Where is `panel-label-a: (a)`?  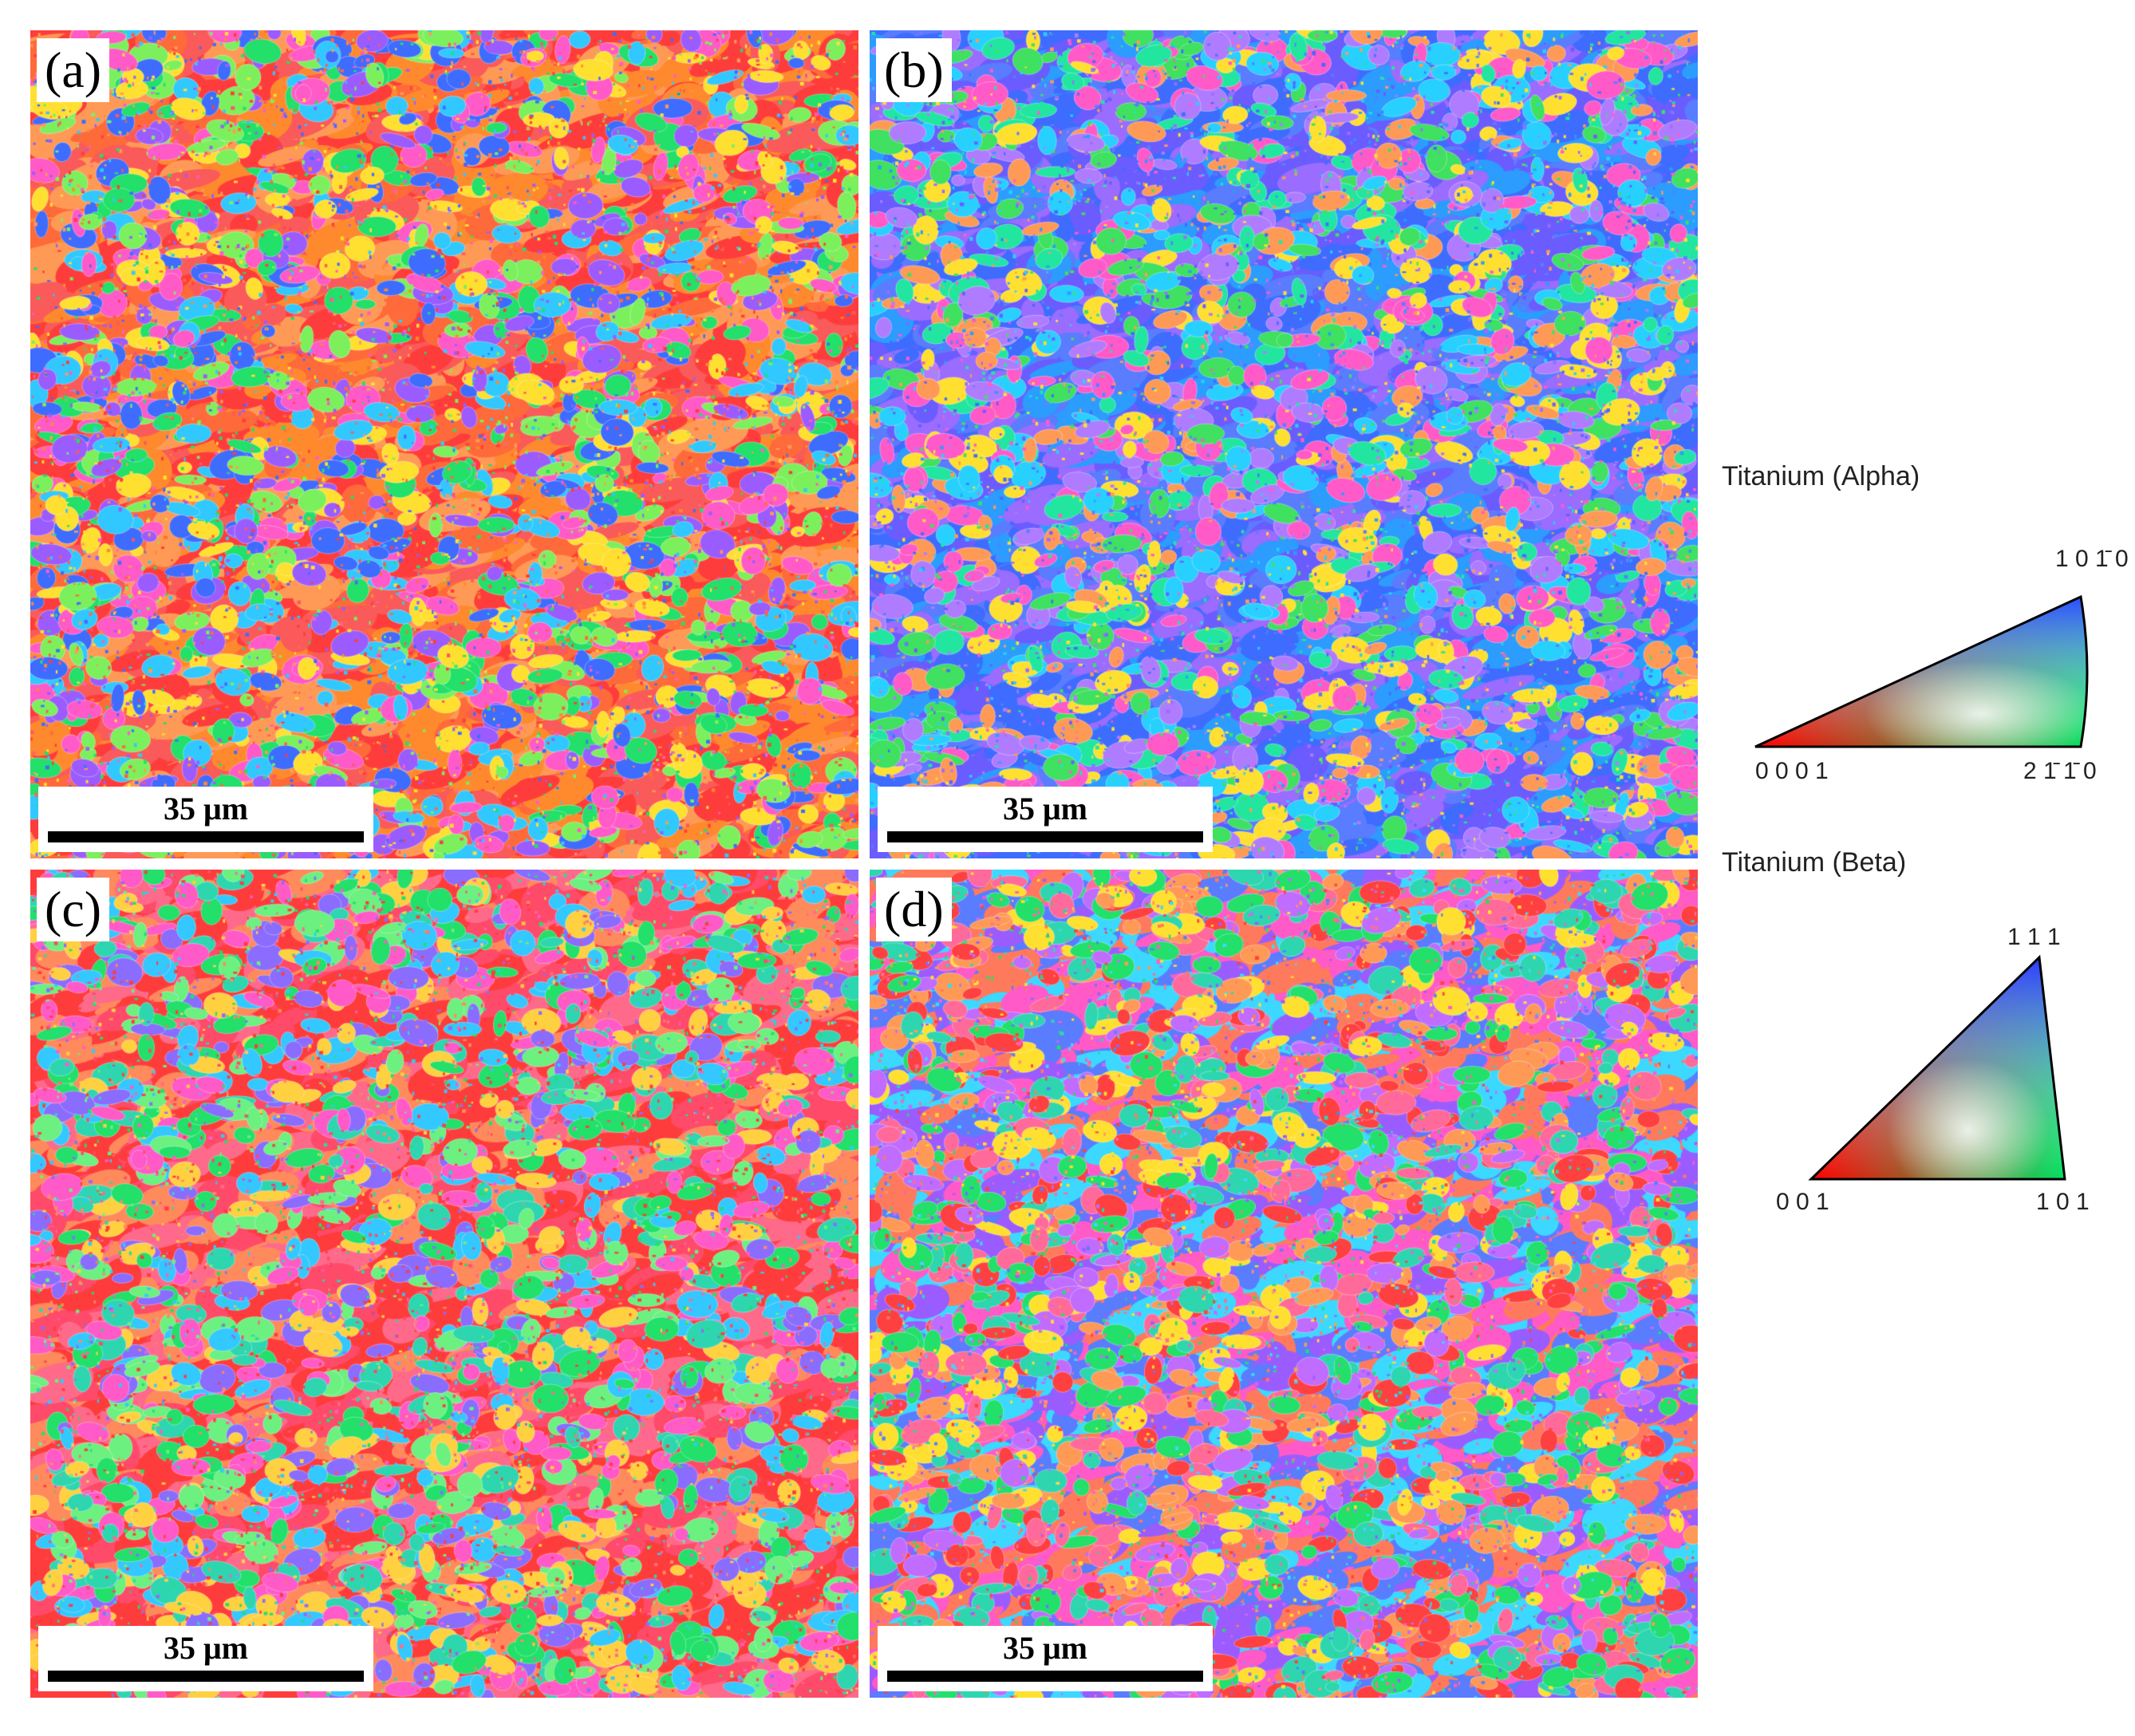 panel-label-a: (a) is located at coordinates (73, 70).